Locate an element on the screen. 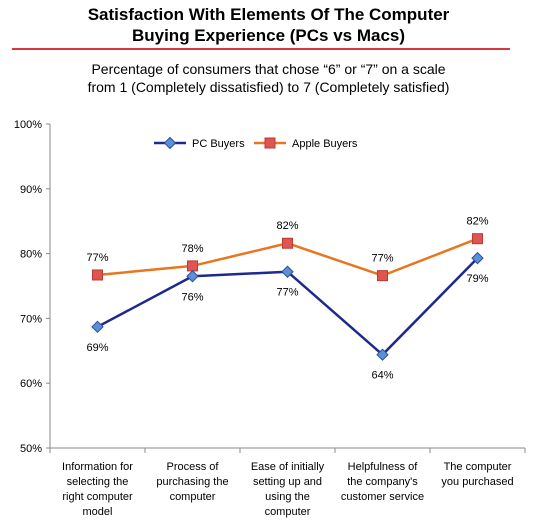 The height and width of the screenshot is (532, 537). x-category-label: Process of is located at coordinates (193, 467).